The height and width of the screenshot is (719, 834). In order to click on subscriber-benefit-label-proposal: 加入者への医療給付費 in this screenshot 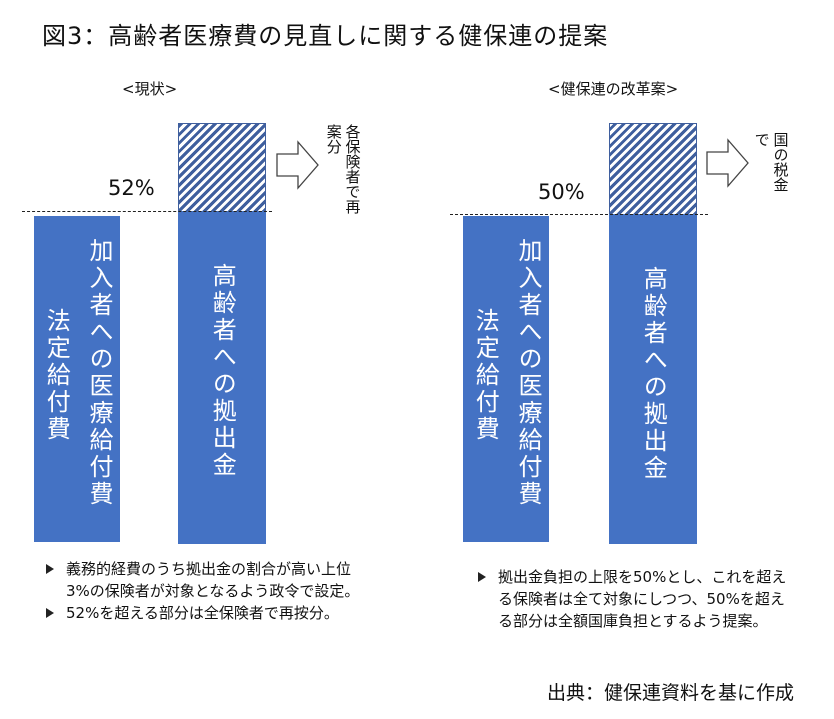, I will do `click(528, 373)`.